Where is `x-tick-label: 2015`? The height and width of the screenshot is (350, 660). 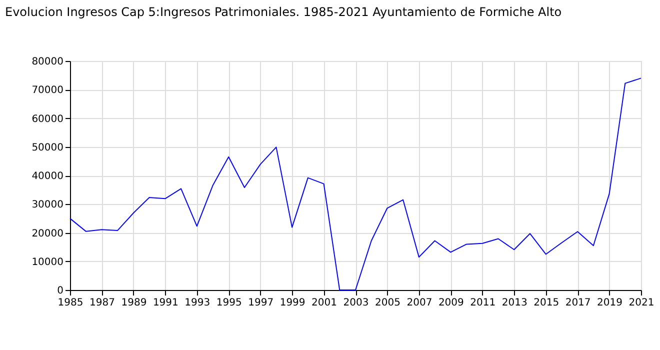 x-tick-label: 2015 is located at coordinates (547, 303).